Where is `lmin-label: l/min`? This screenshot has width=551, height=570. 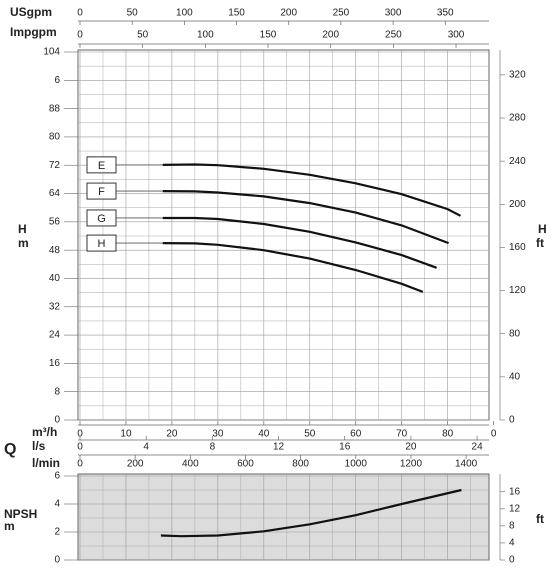 lmin-label: l/min is located at coordinates (46, 463).